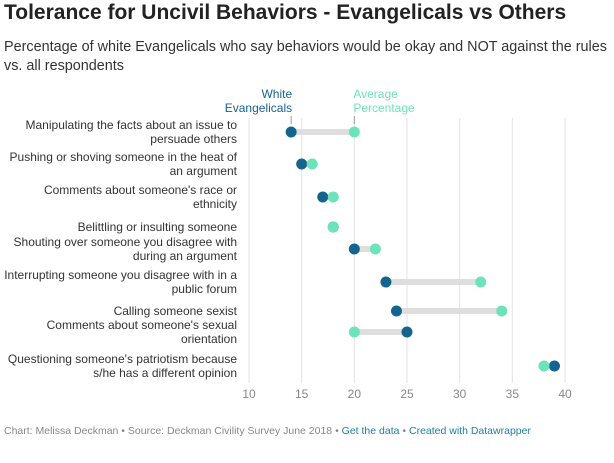 Image resolution: width=614 pixels, height=463 pixels. Describe the element at coordinates (175, 311) in the screenshot. I see `category-label: Calling someone sexist` at that location.